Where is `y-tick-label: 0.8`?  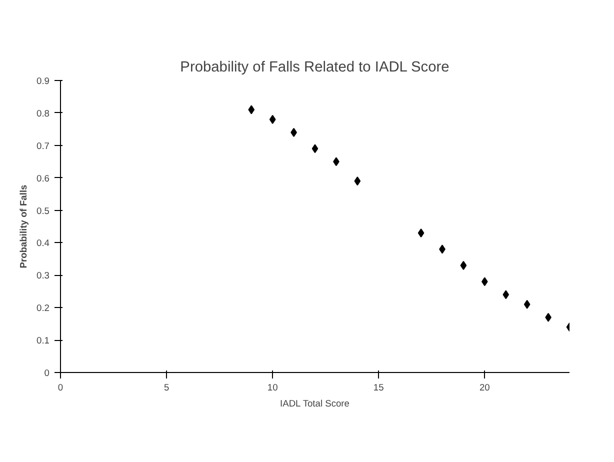 y-tick-label: 0.8 is located at coordinates (43, 113).